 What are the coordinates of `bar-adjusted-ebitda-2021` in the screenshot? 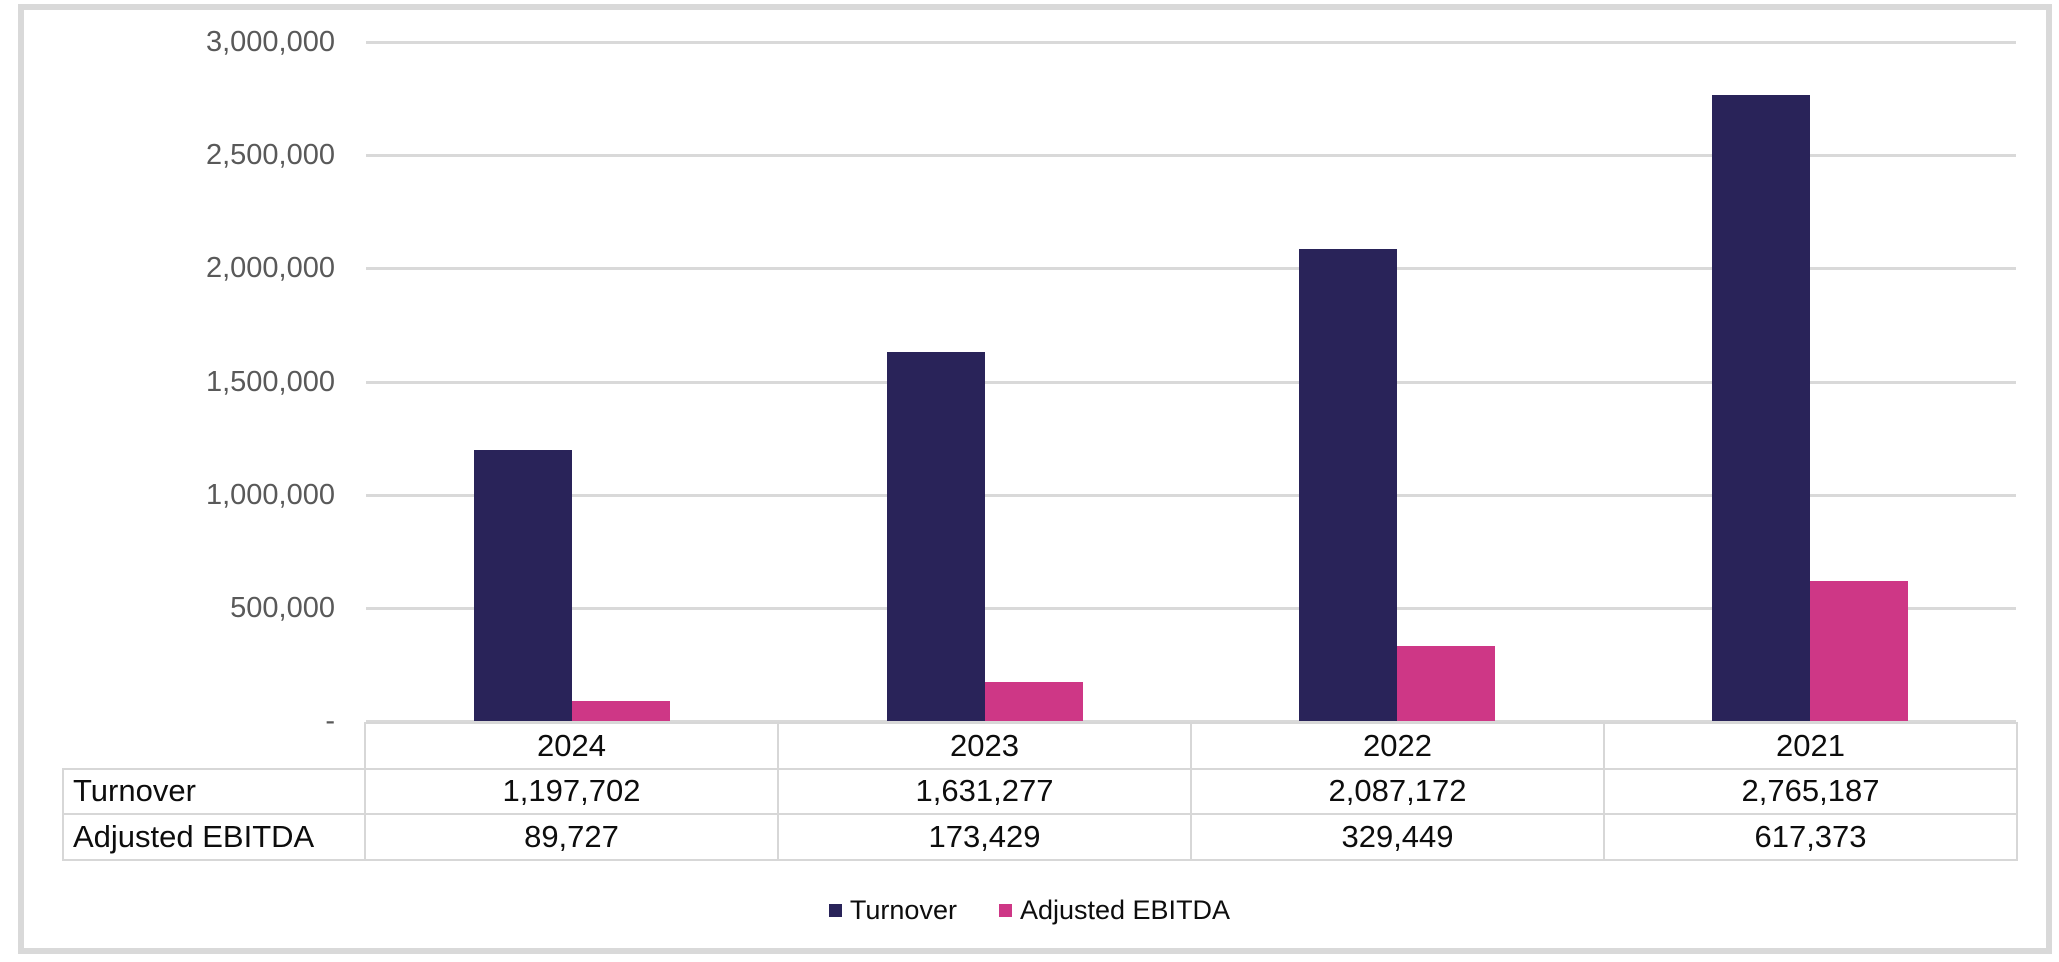 It's located at (1858, 651).